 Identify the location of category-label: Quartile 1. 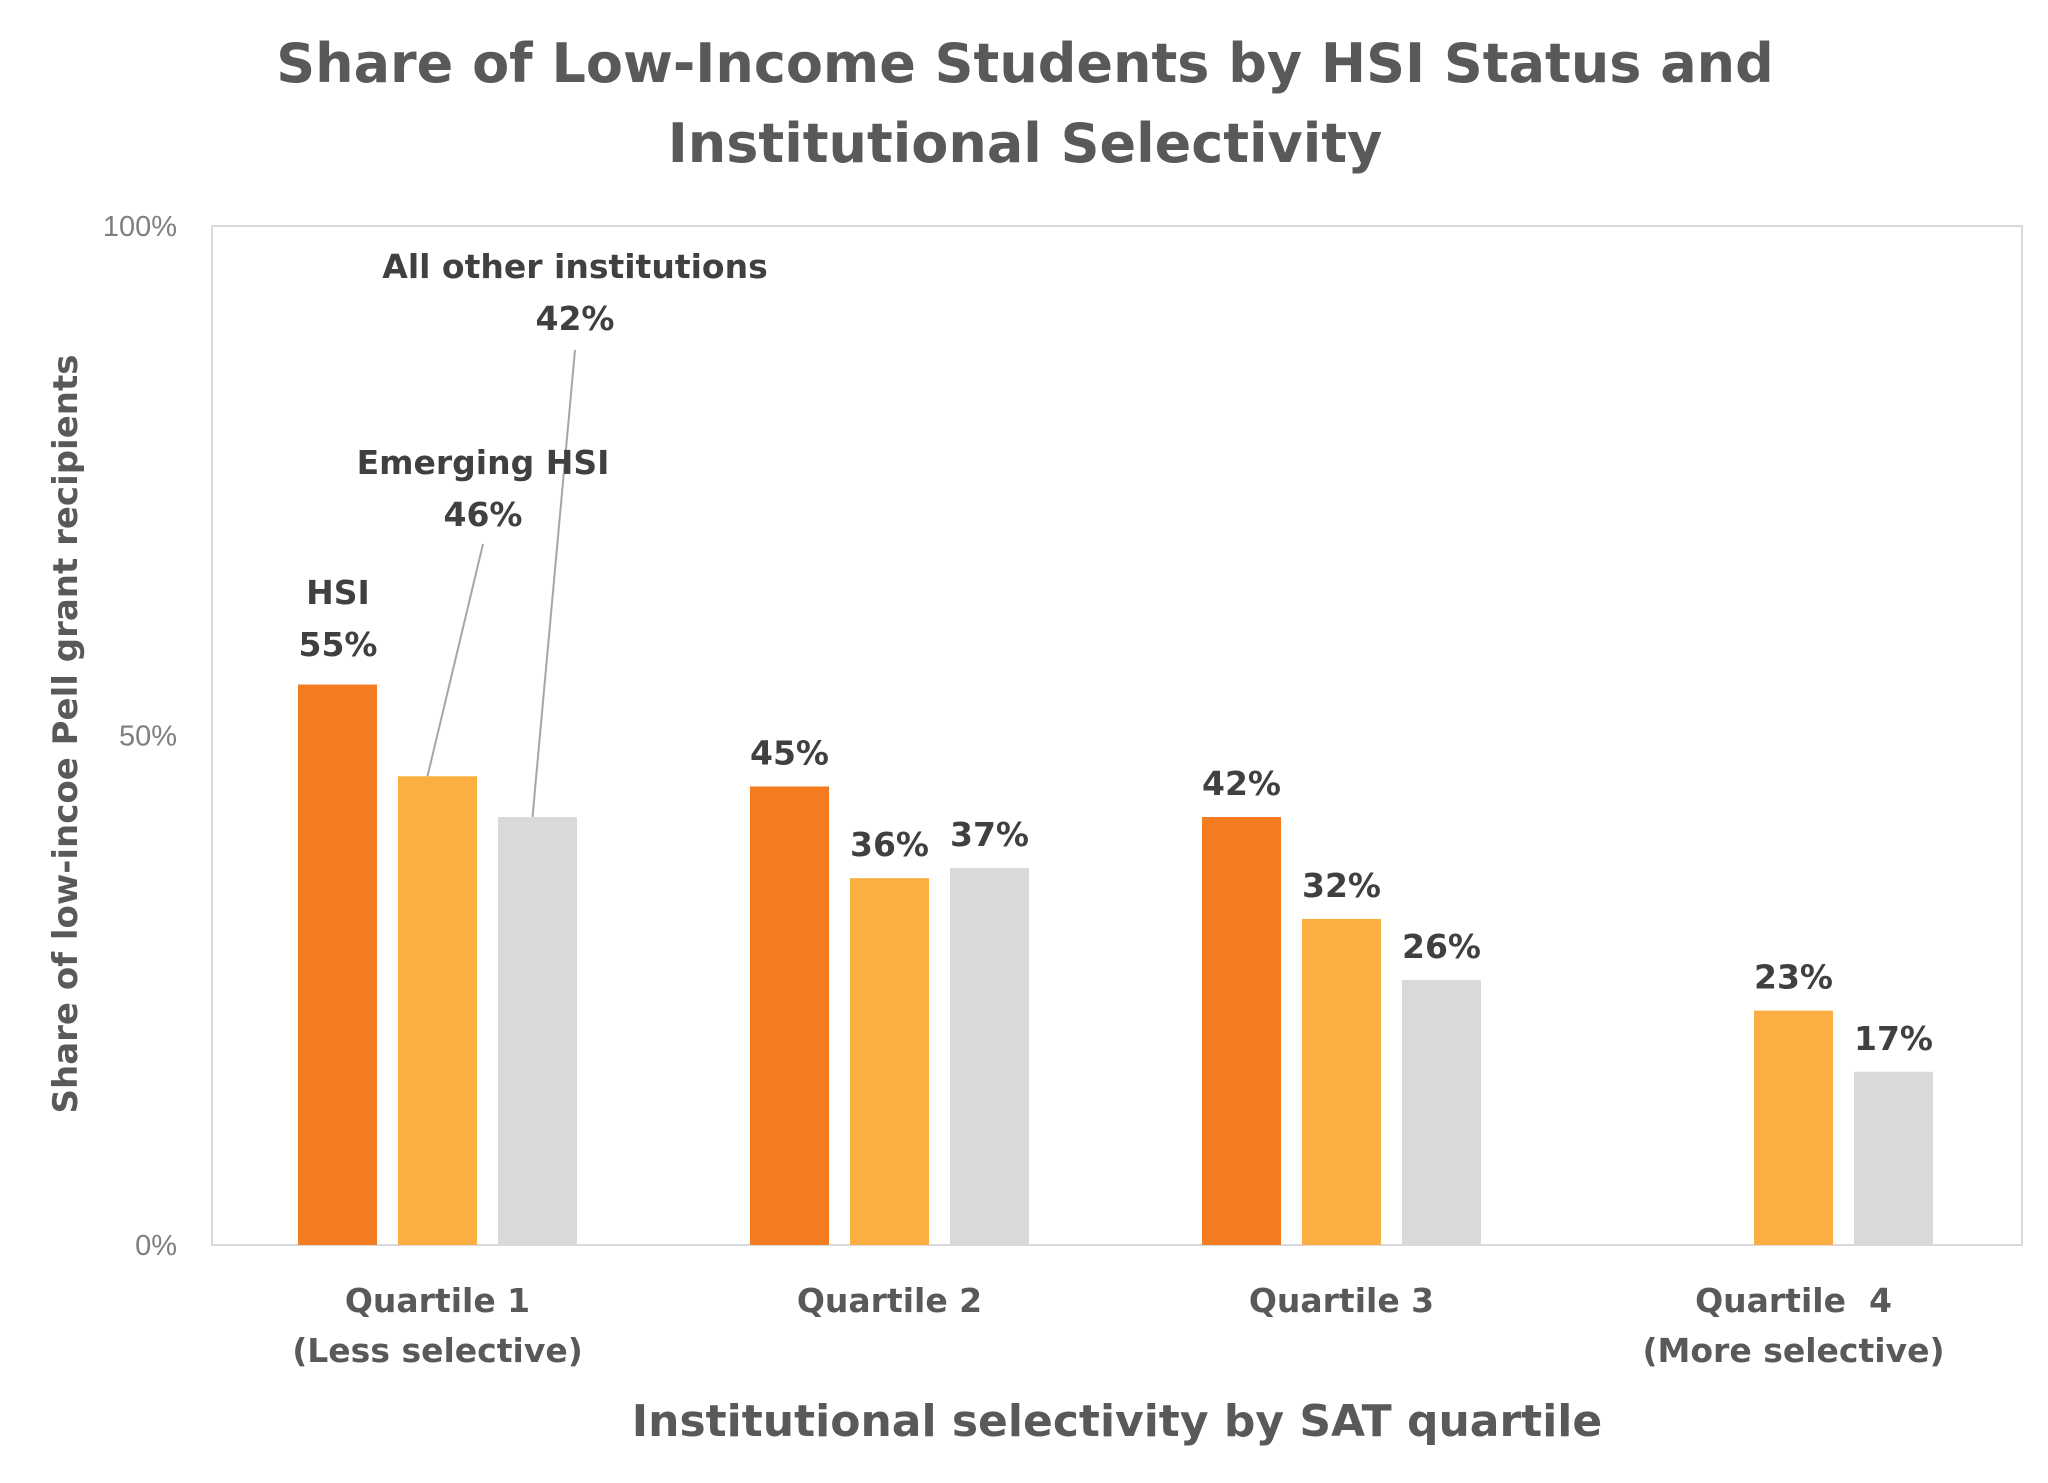
(437, 1300).